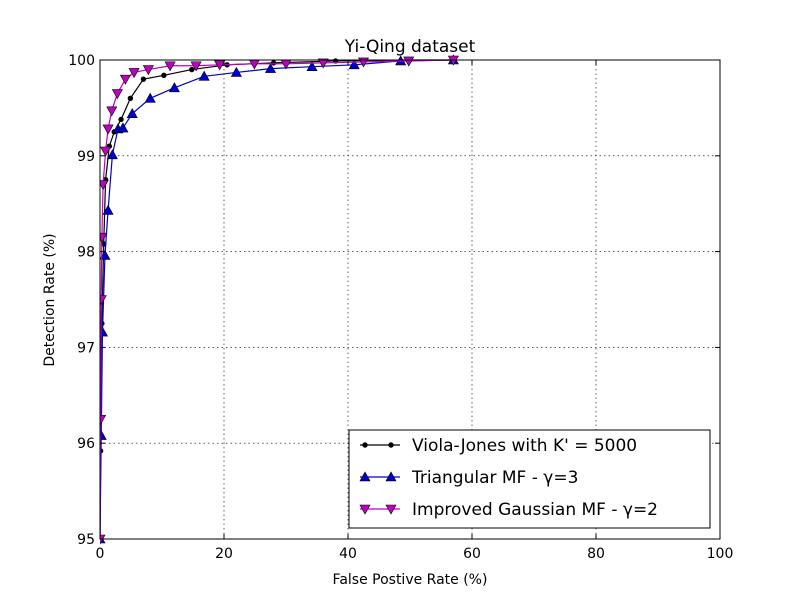 The width and height of the screenshot is (800, 600). I want to click on y-tick-label: 95, so click(86, 540).